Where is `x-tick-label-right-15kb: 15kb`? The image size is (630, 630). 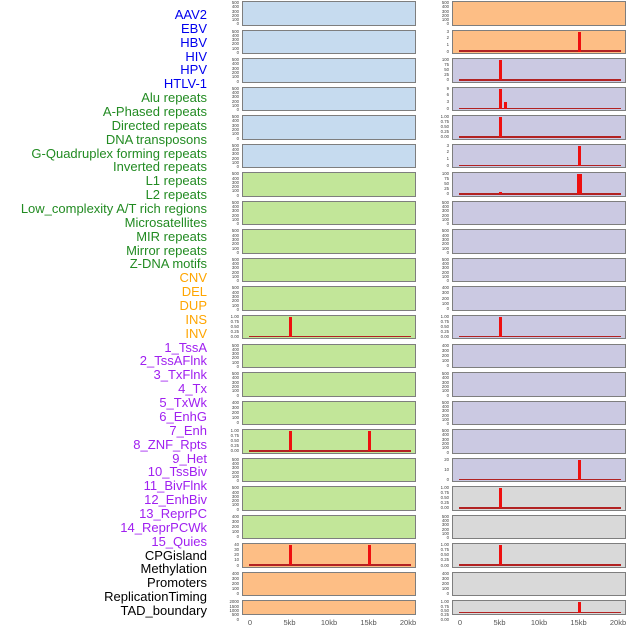 x-tick-label-right-15kb: 15kb is located at coordinates (578, 622).